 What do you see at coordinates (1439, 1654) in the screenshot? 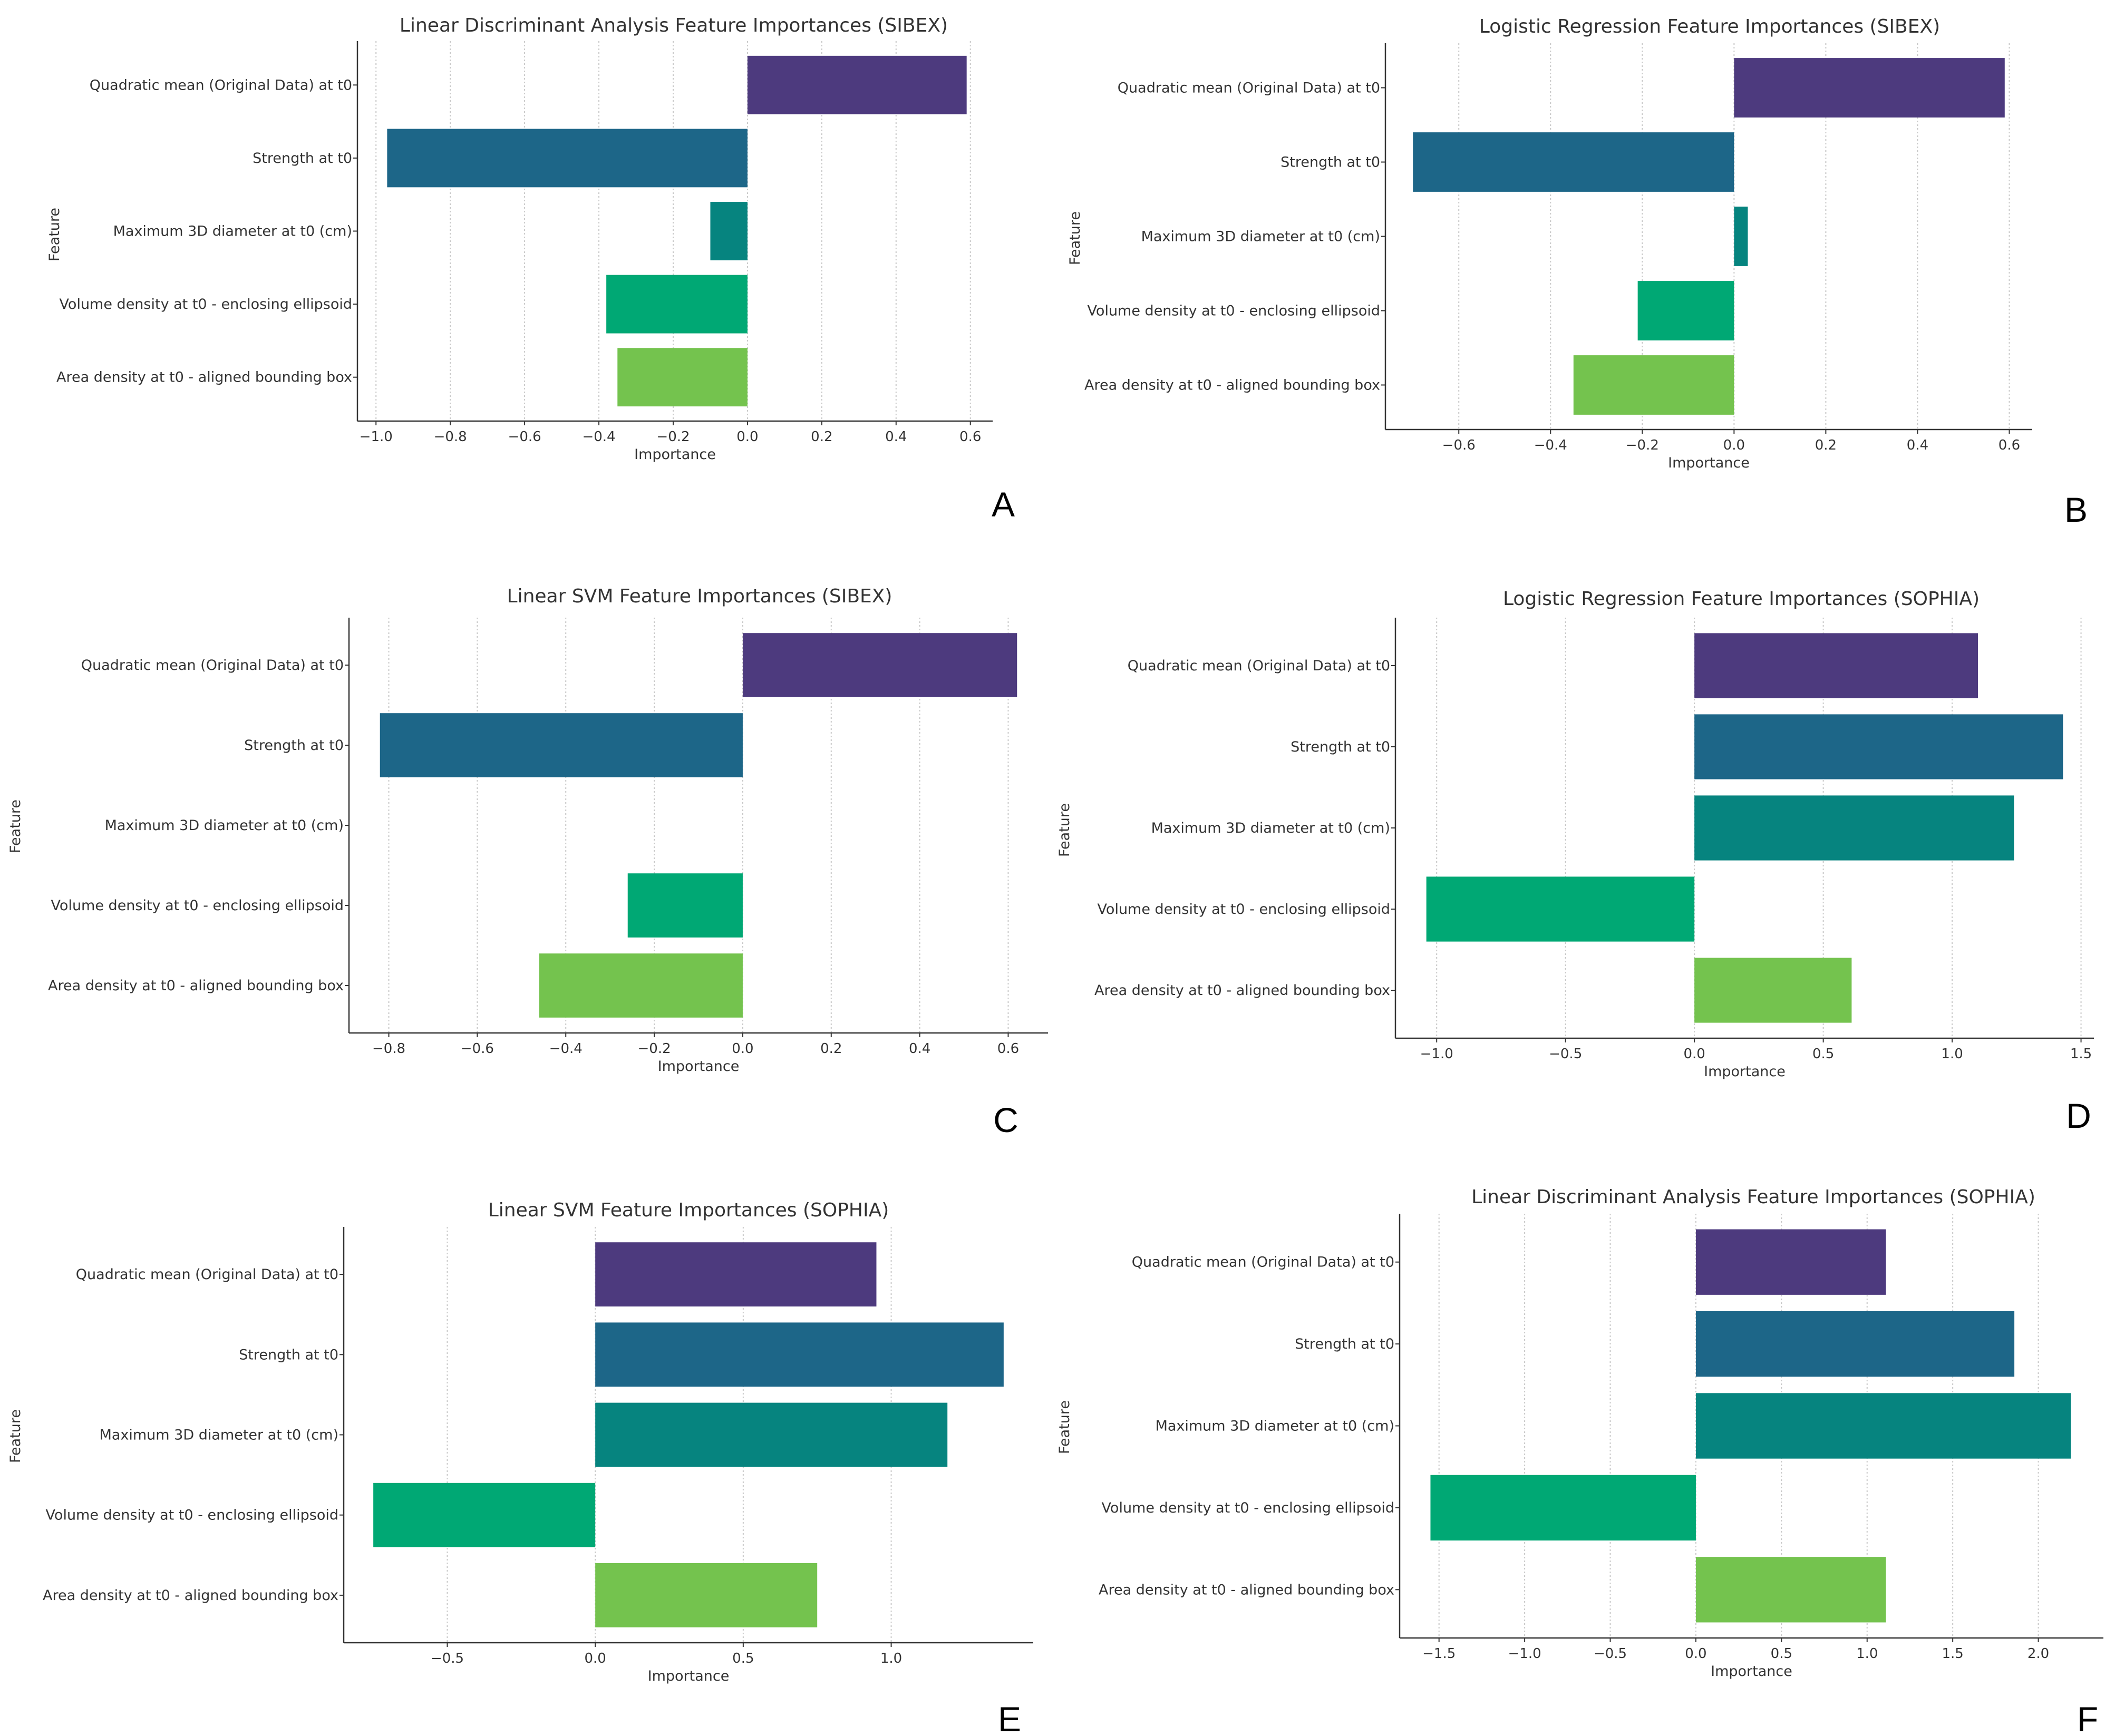
I see `x-tick-label: −1.5` at bounding box center [1439, 1654].